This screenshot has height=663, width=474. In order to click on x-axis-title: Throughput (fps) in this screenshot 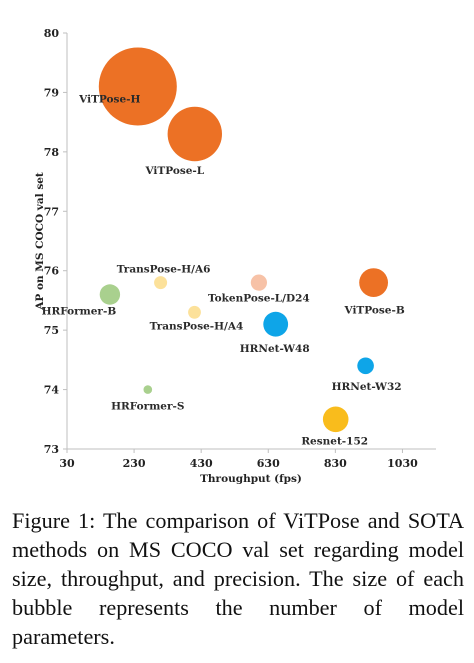, I will do `click(251, 479)`.